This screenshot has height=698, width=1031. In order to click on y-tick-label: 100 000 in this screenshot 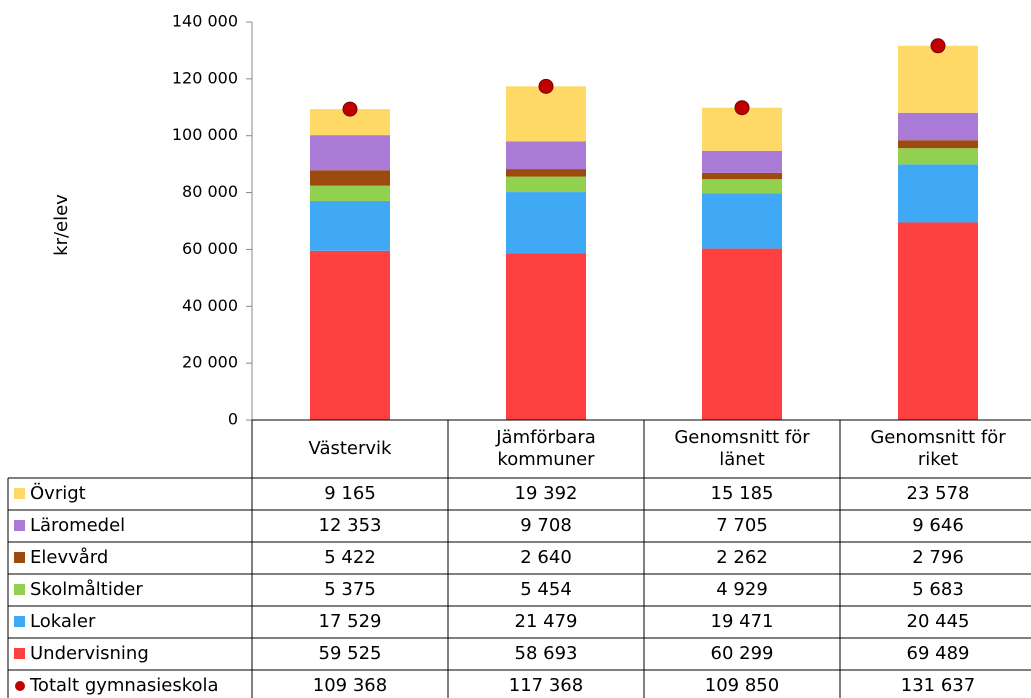, I will do `click(205, 134)`.